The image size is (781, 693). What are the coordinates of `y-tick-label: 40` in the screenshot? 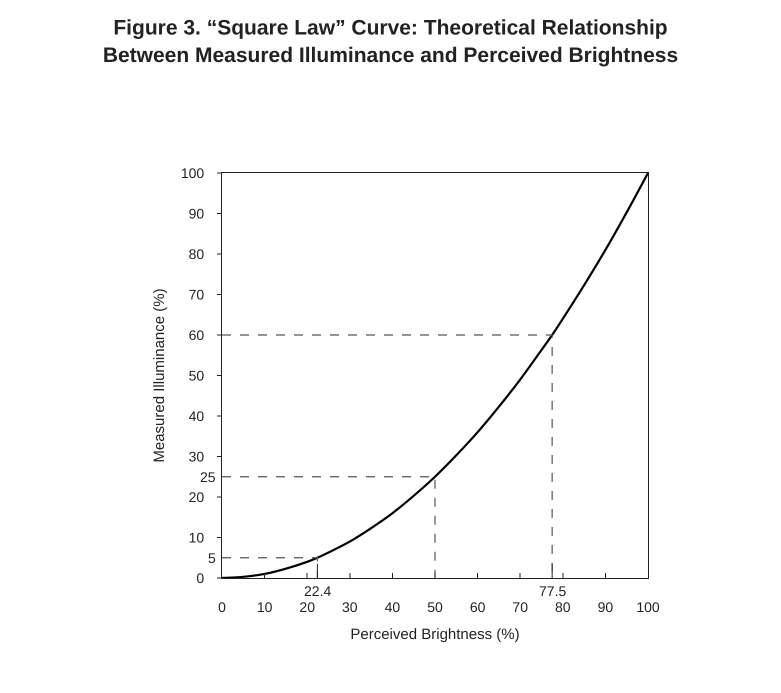 It's located at (196, 416).